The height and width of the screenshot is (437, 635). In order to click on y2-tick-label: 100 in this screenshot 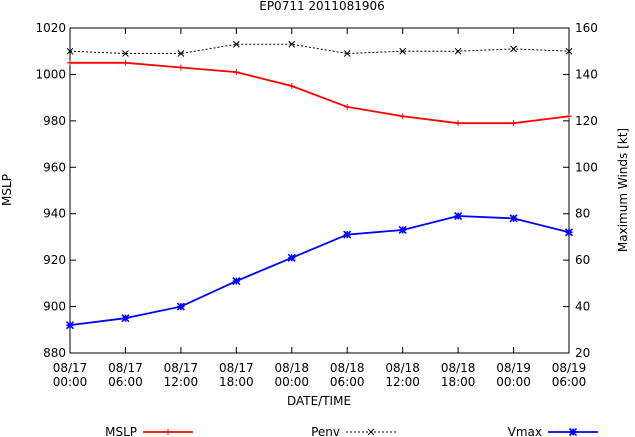, I will do `click(586, 167)`.